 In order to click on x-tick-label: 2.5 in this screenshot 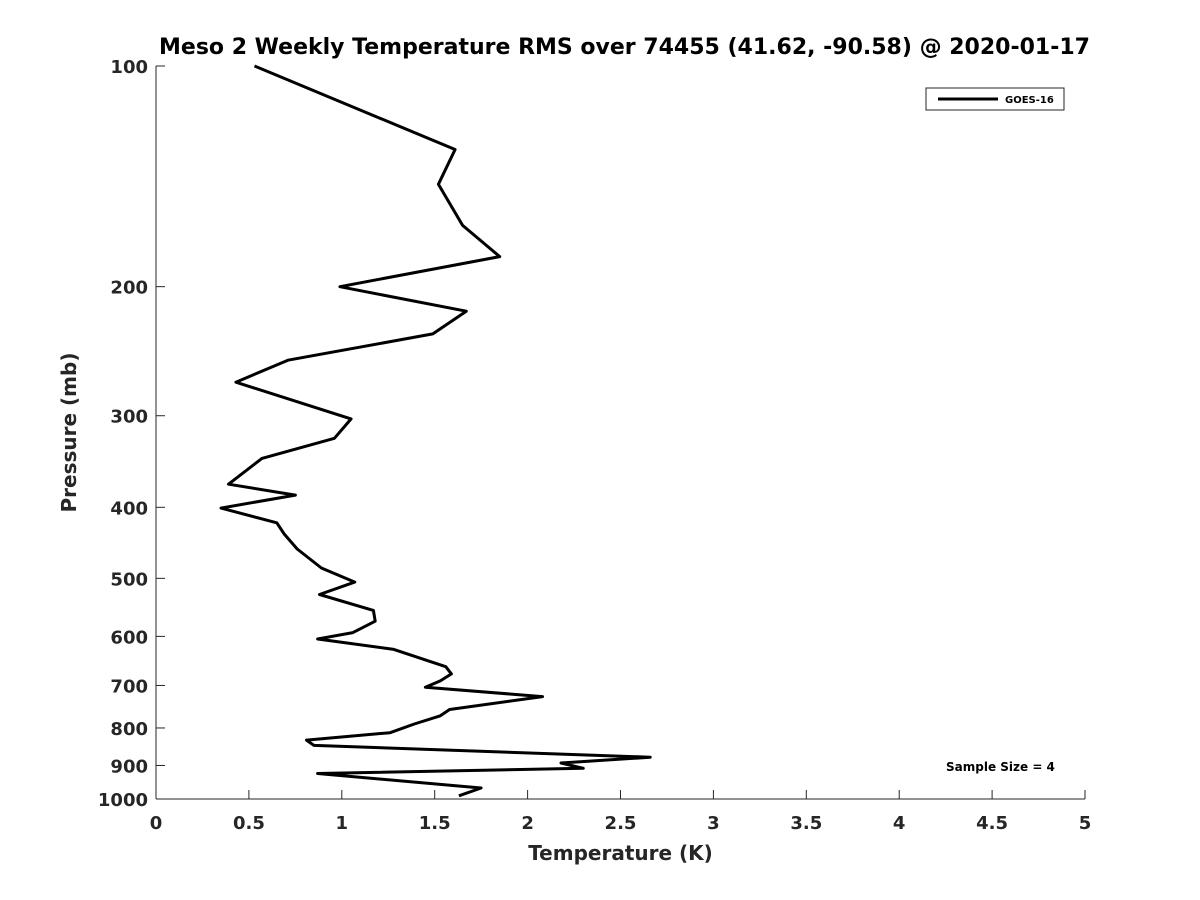, I will do `click(621, 823)`.